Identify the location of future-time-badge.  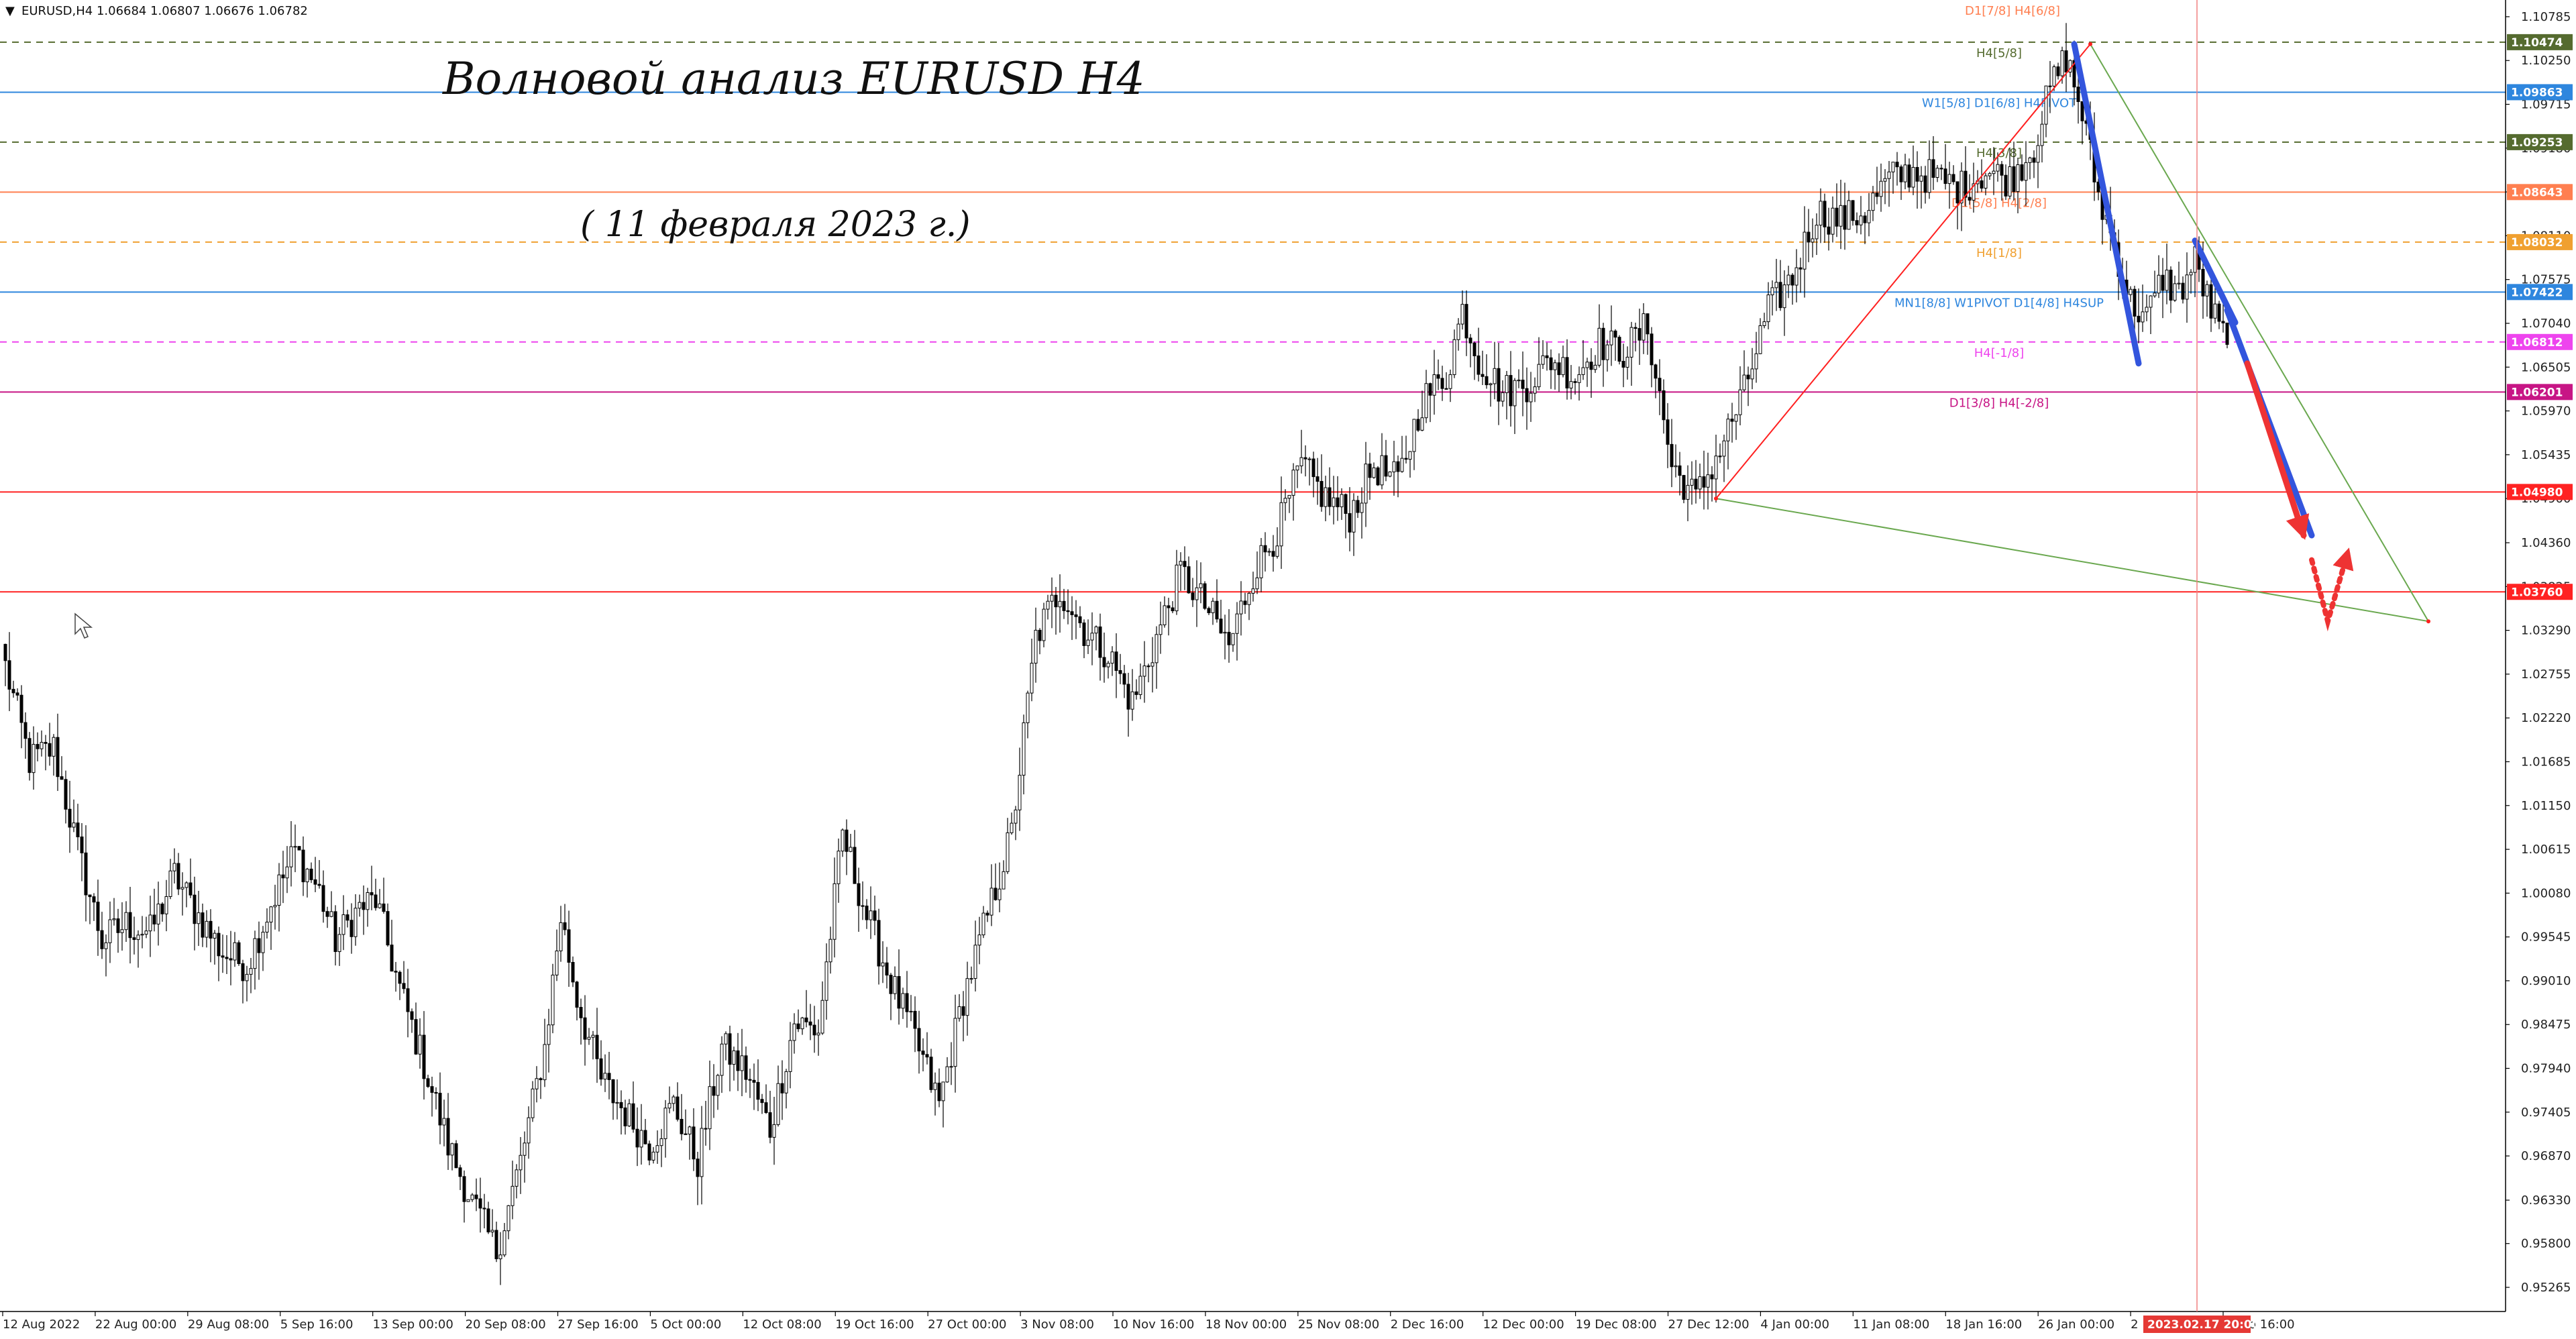
(2197, 1324).